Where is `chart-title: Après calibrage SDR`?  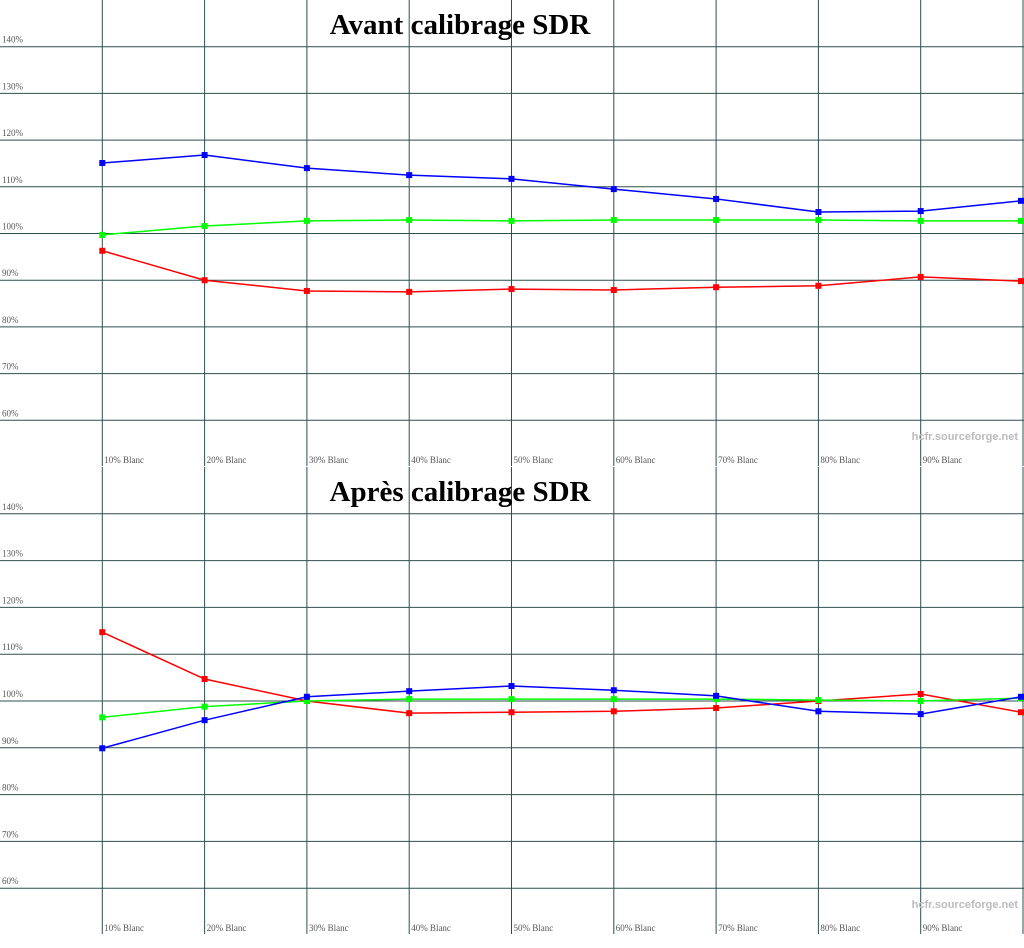 chart-title: Après calibrage SDR is located at coordinates (461, 492).